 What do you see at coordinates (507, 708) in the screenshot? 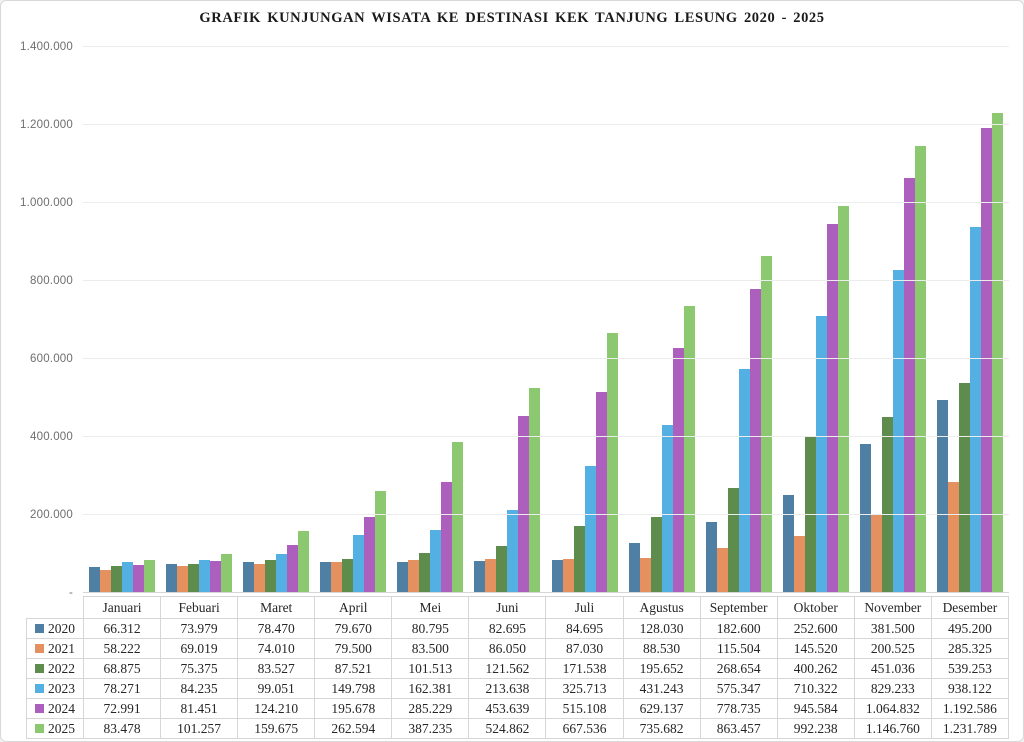
I see `value-cell-2024-juni: 453.639` at bounding box center [507, 708].